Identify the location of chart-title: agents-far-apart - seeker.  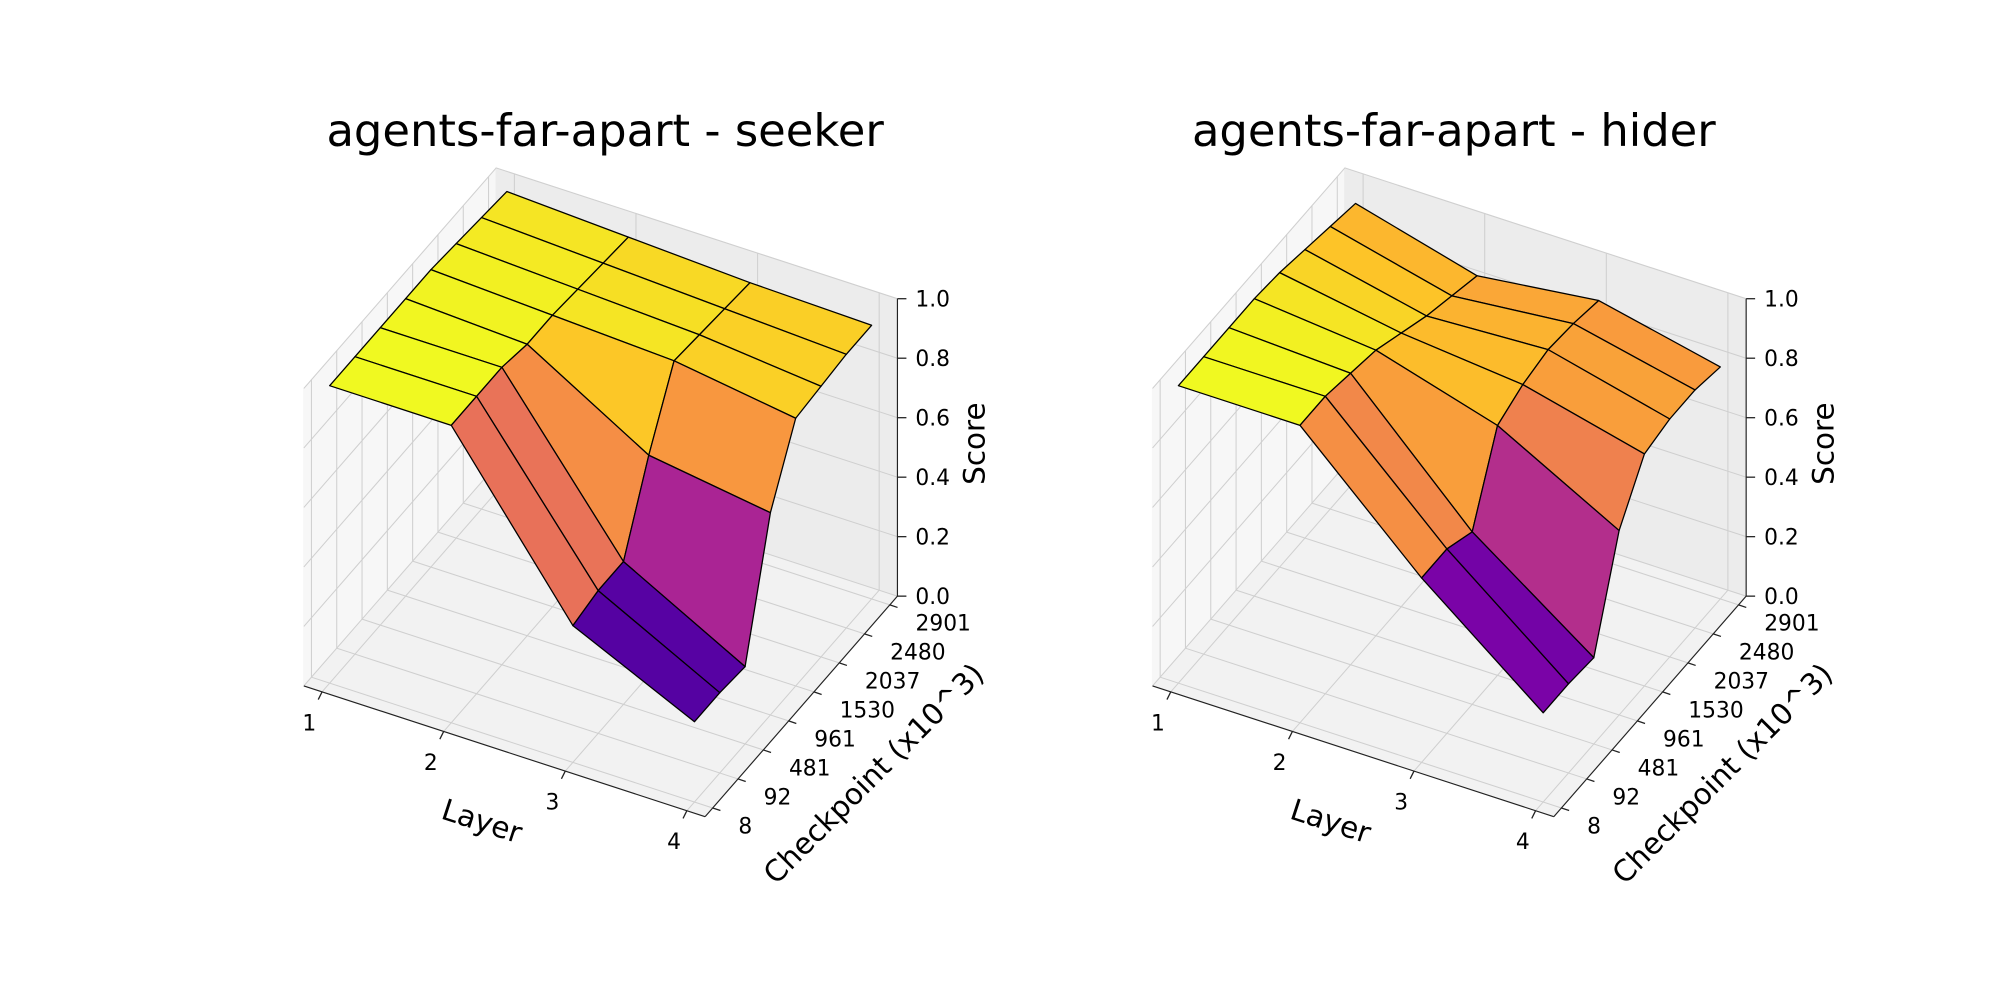
(605, 130).